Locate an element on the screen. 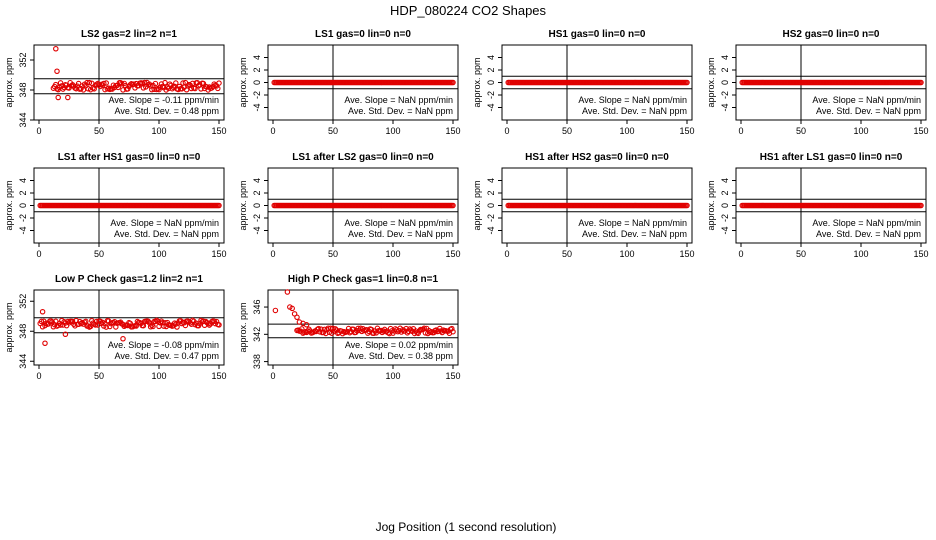 Image resolution: width=936 pixels, height=540 pixels. panel-title: HS1 after LS1 gas=0 lin=0 n=0 is located at coordinates (831, 157).